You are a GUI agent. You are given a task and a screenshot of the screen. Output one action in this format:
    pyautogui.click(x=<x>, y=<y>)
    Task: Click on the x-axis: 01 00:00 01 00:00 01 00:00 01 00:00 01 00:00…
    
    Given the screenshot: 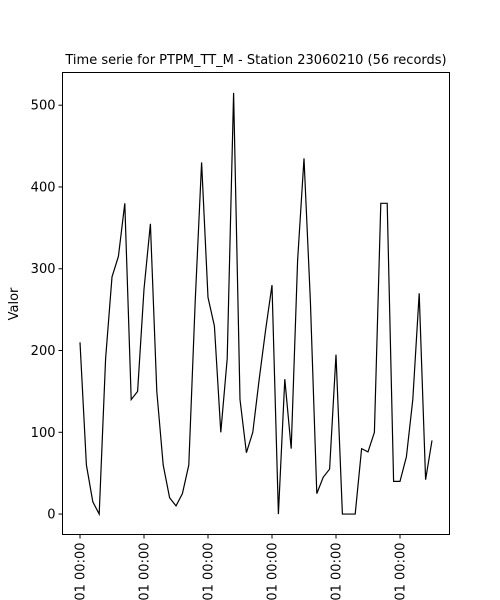 What is the action you would take?
    pyautogui.click(x=241, y=567)
    